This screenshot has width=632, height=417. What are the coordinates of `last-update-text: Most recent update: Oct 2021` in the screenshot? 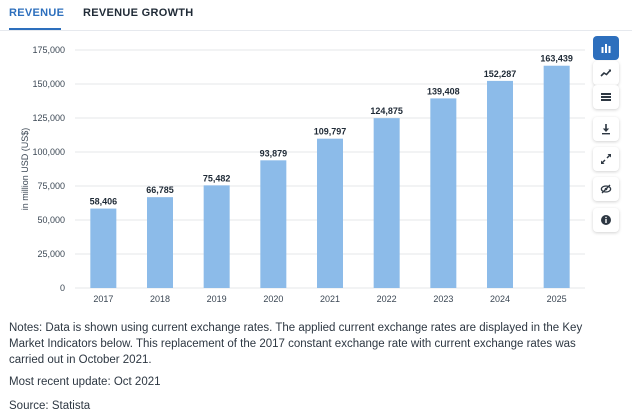 It's located at (85, 382).